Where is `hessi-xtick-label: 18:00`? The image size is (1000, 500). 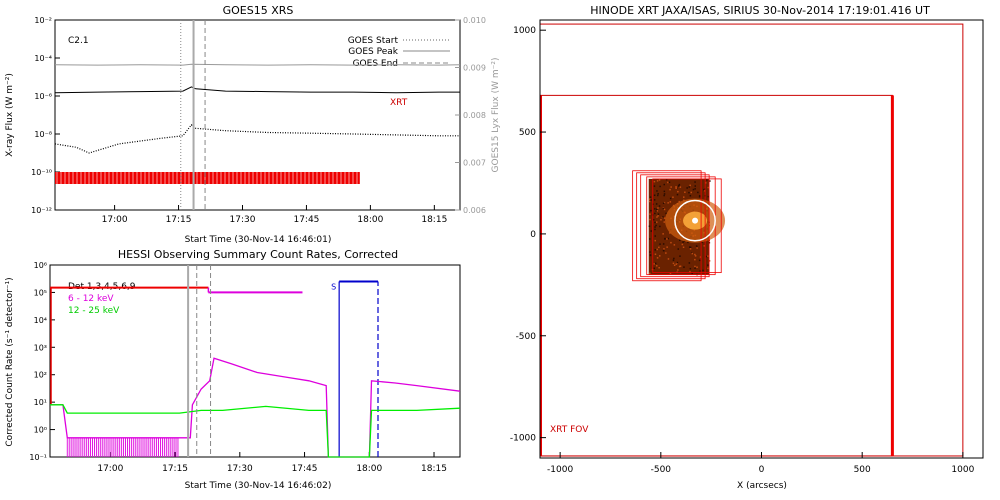 hessi-xtick-label: 18:00 is located at coordinates (369, 469).